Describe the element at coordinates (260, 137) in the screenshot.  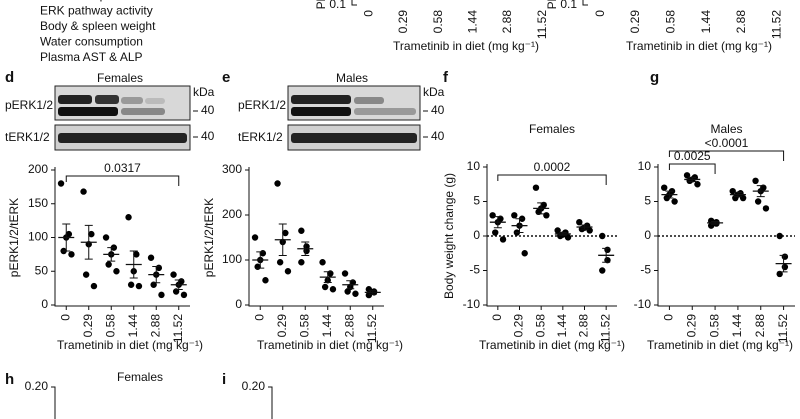
I see `blot-row-label: tERK1/2` at that location.